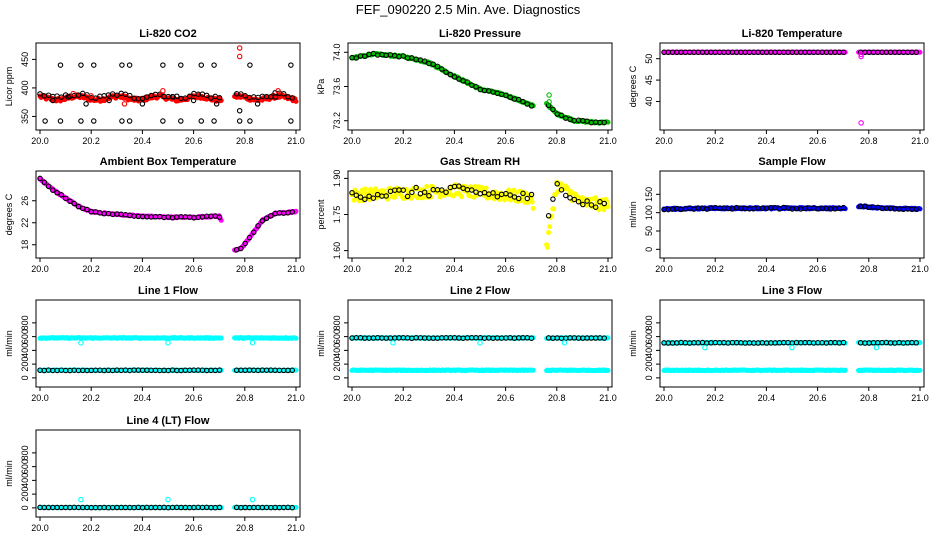 The width and height of the screenshot is (936, 540). I want to click on series-line4-avg, so click(166, 507).